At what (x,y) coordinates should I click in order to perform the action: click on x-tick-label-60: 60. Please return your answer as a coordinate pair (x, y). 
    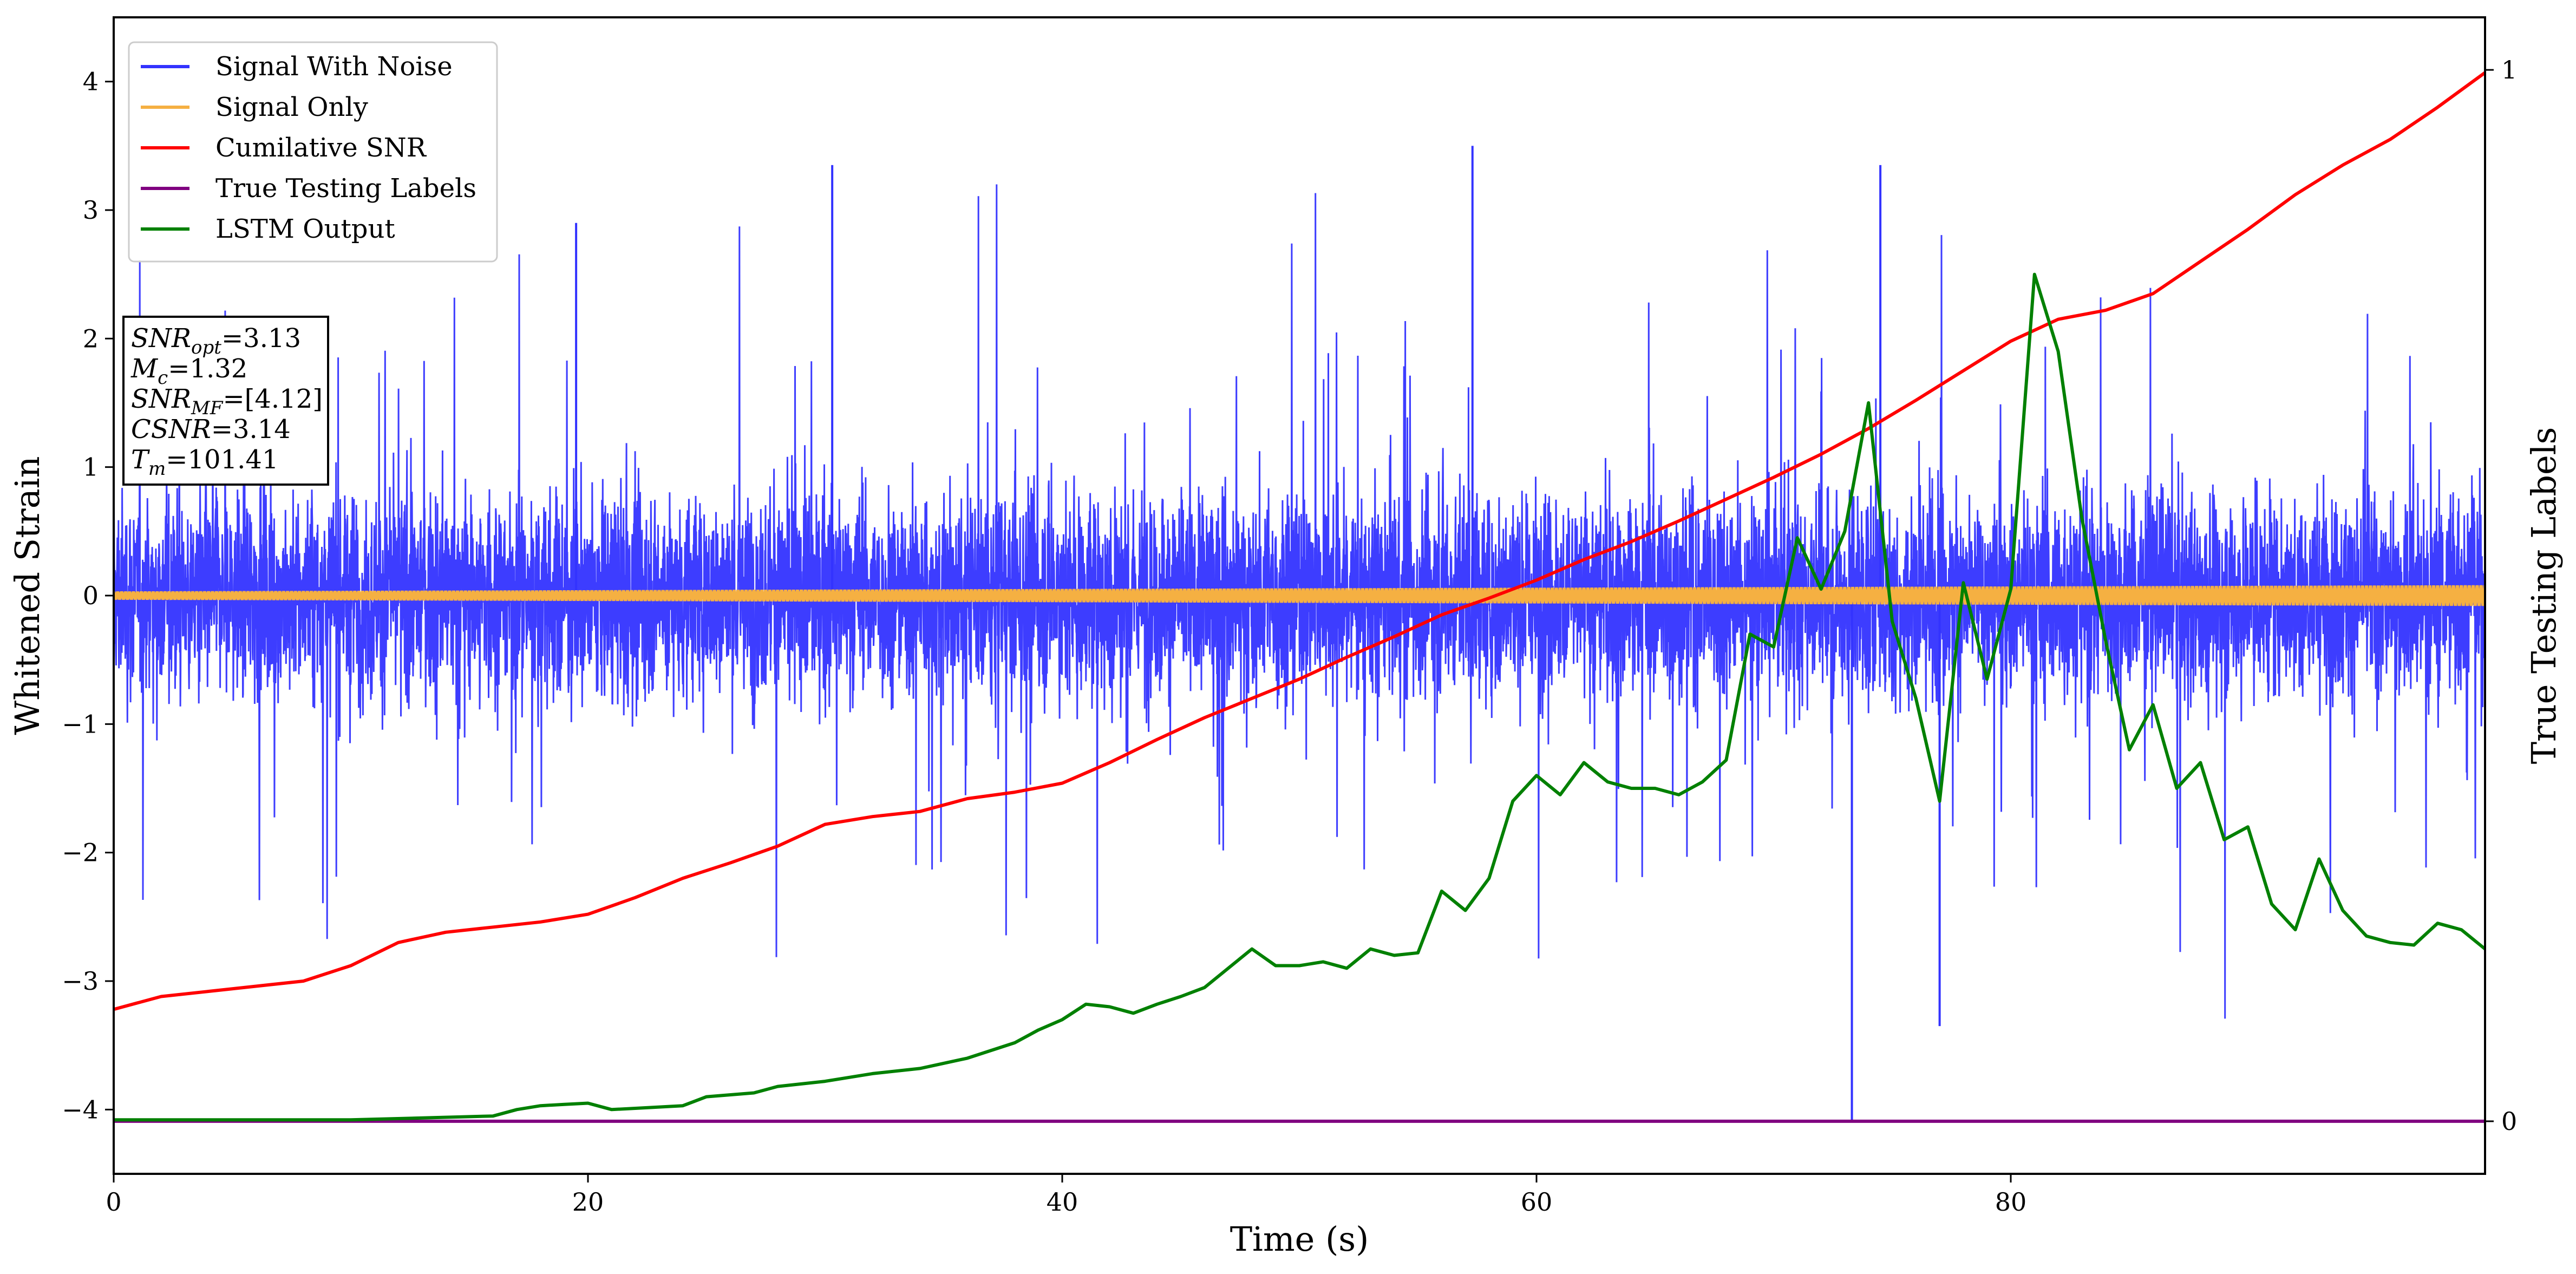
    Looking at the image, I should click on (1537, 1202).